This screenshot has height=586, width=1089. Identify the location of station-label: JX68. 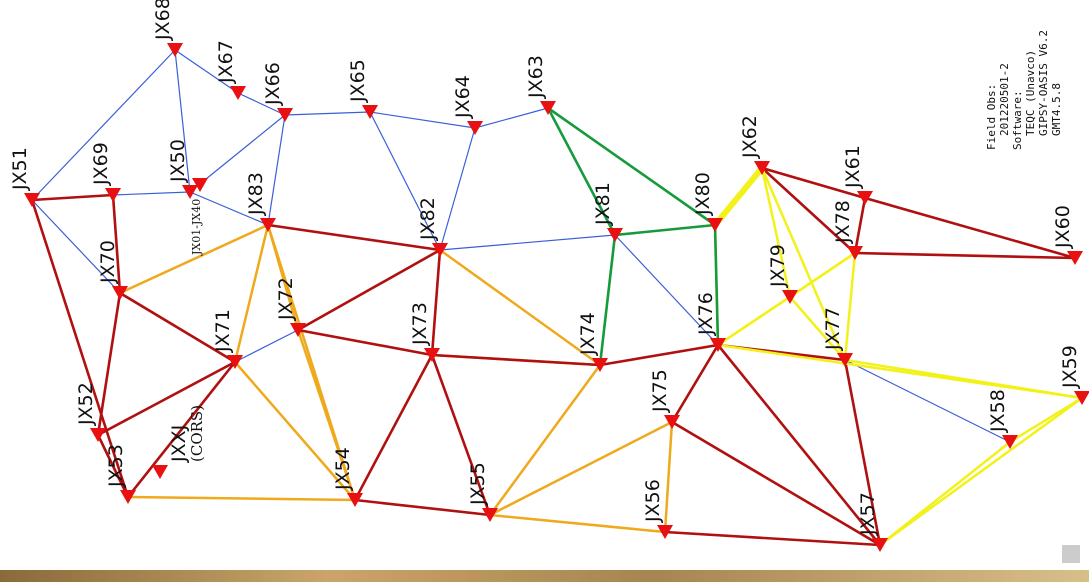
(163, 20).